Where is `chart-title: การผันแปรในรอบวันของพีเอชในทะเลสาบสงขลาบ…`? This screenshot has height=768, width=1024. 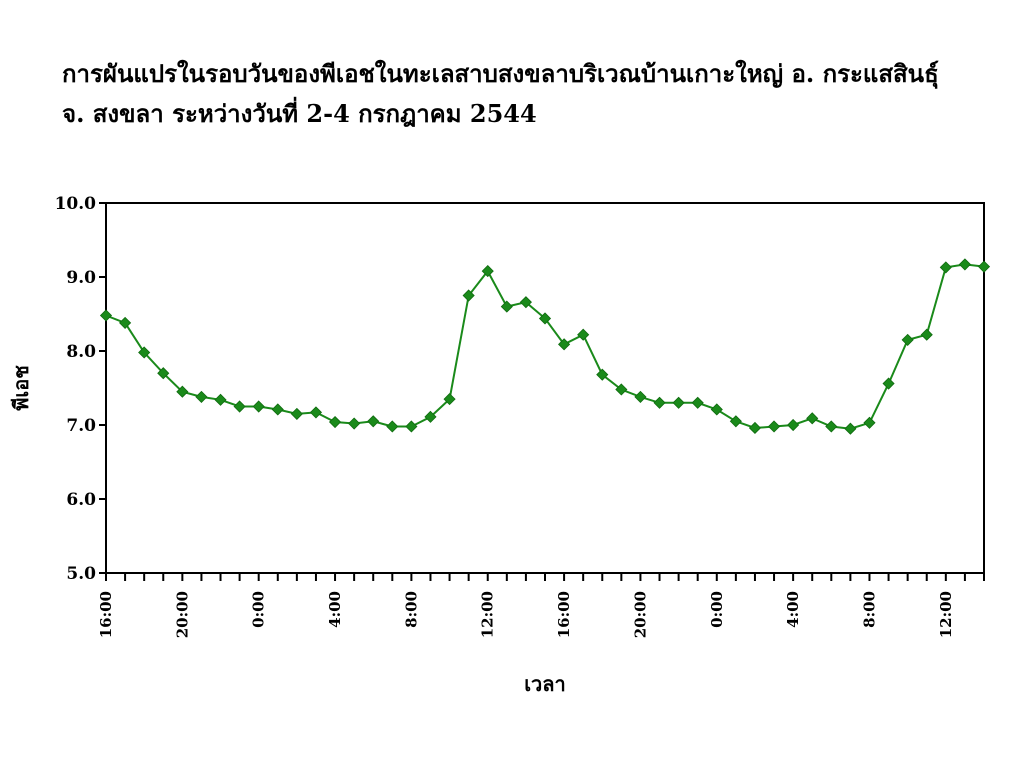
chart-title: การผันแปรในรอบวันของพีเอชในทะเลสาบสงขลาบ… is located at coordinates (532, 94).